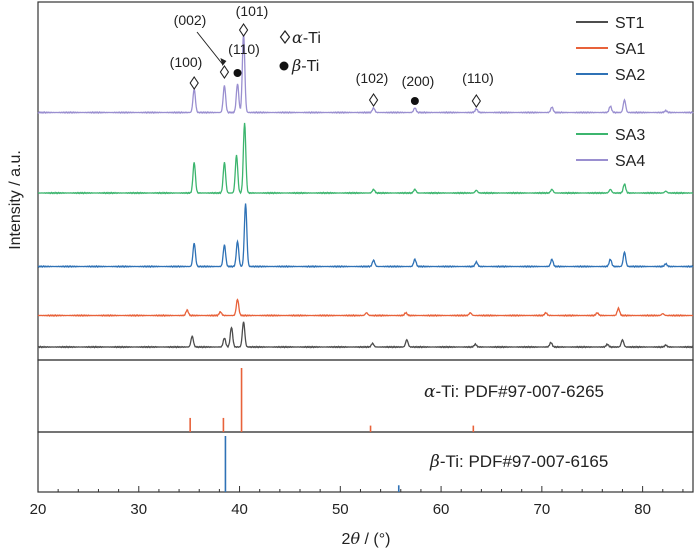 The width and height of the screenshot is (700, 553). What do you see at coordinates (524, 461) in the screenshot?
I see `beta-ref-label: -Ti: PDF#97-007-6165` at bounding box center [524, 461].